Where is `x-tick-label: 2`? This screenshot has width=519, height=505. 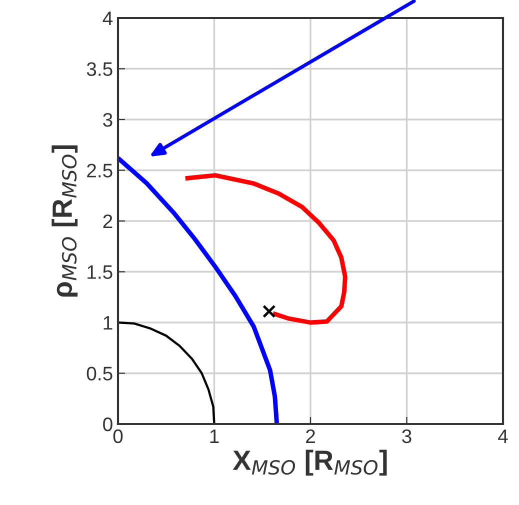 x-tick-label: 2 is located at coordinates (310, 436).